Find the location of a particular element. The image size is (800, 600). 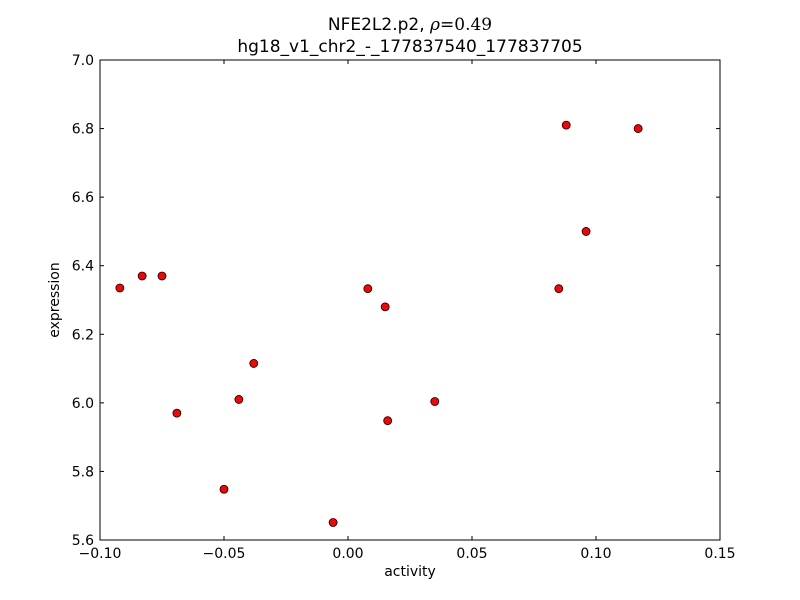

y-tick-label: 6.0 is located at coordinates (83, 404).